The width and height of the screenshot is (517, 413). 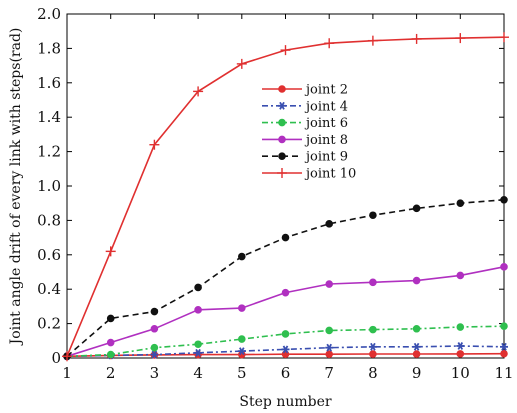 I want to click on legend-item-joint-9: joint 9, so click(x=305, y=157).